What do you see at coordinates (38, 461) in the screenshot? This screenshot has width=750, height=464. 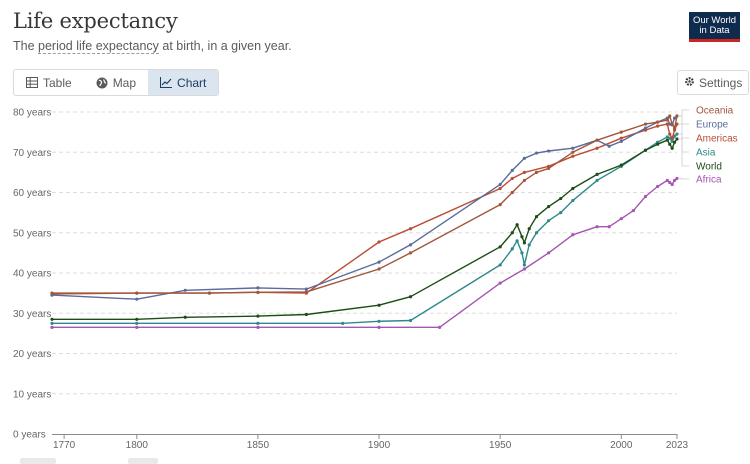 I see `footer-tab-left` at bounding box center [38, 461].